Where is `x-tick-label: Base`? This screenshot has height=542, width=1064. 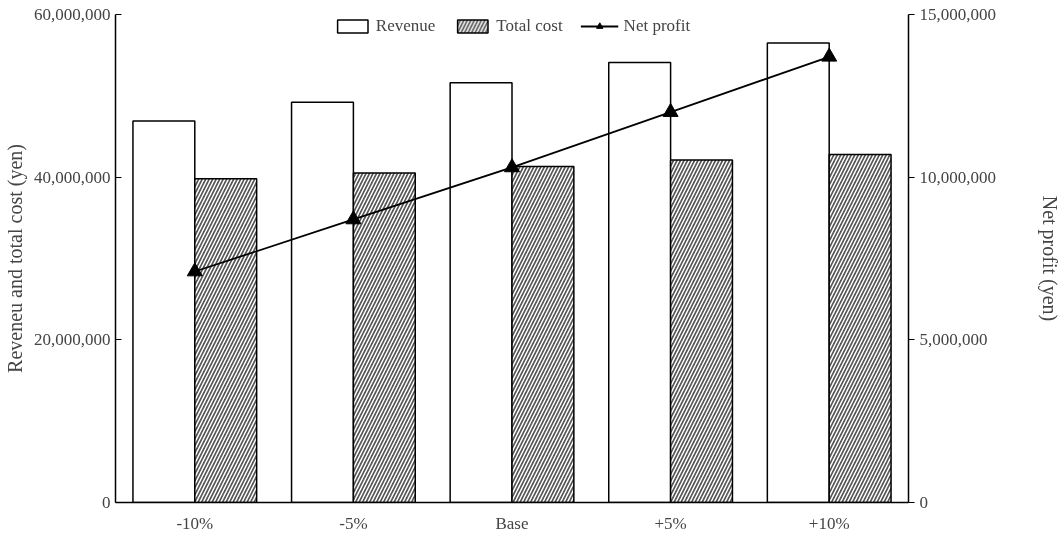
x-tick-label: Base is located at coordinates (512, 523).